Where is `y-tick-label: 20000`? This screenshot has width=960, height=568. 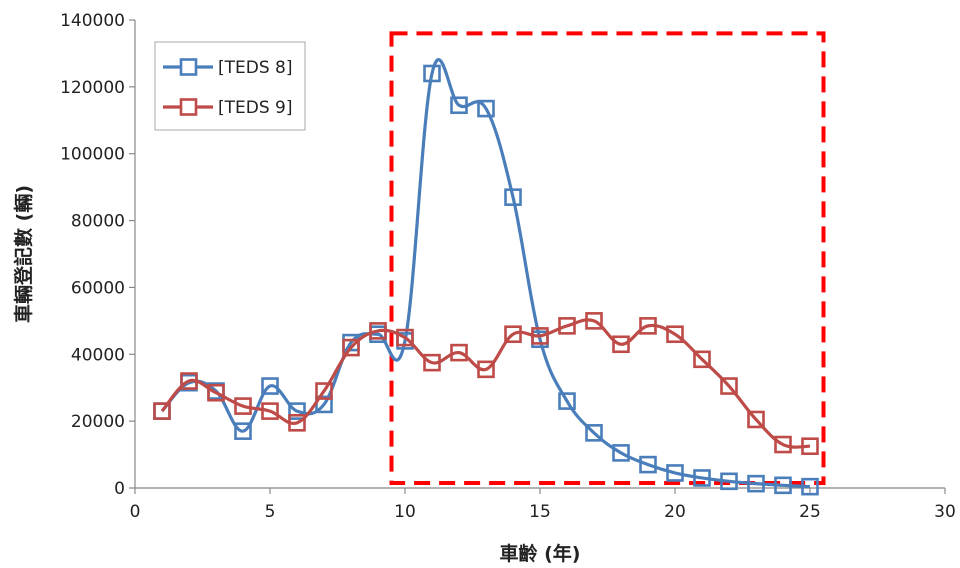
y-tick-label: 20000 is located at coordinates (98, 422).